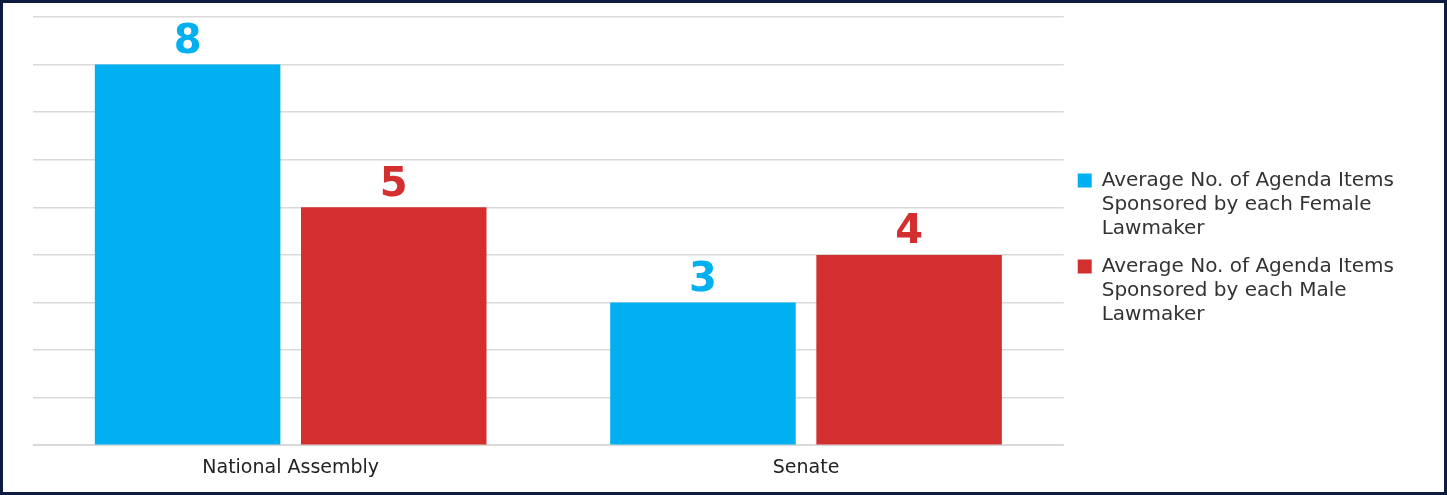 This screenshot has width=1447, height=495. Describe the element at coordinates (187, 38) in the screenshot. I see `data-label: 8` at that location.